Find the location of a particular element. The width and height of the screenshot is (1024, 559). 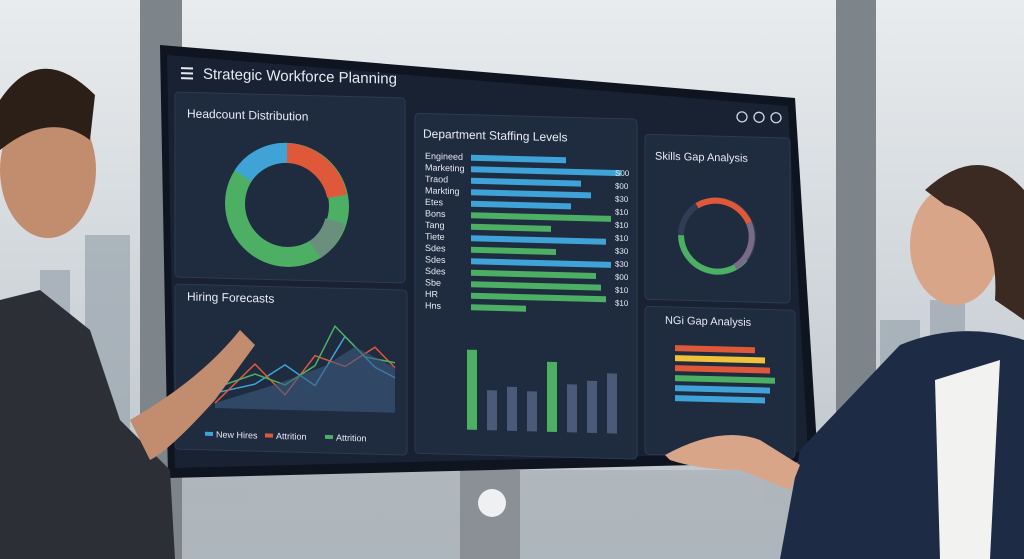

legend: New Hires Attrition Attrition is located at coordinates (286, 436).